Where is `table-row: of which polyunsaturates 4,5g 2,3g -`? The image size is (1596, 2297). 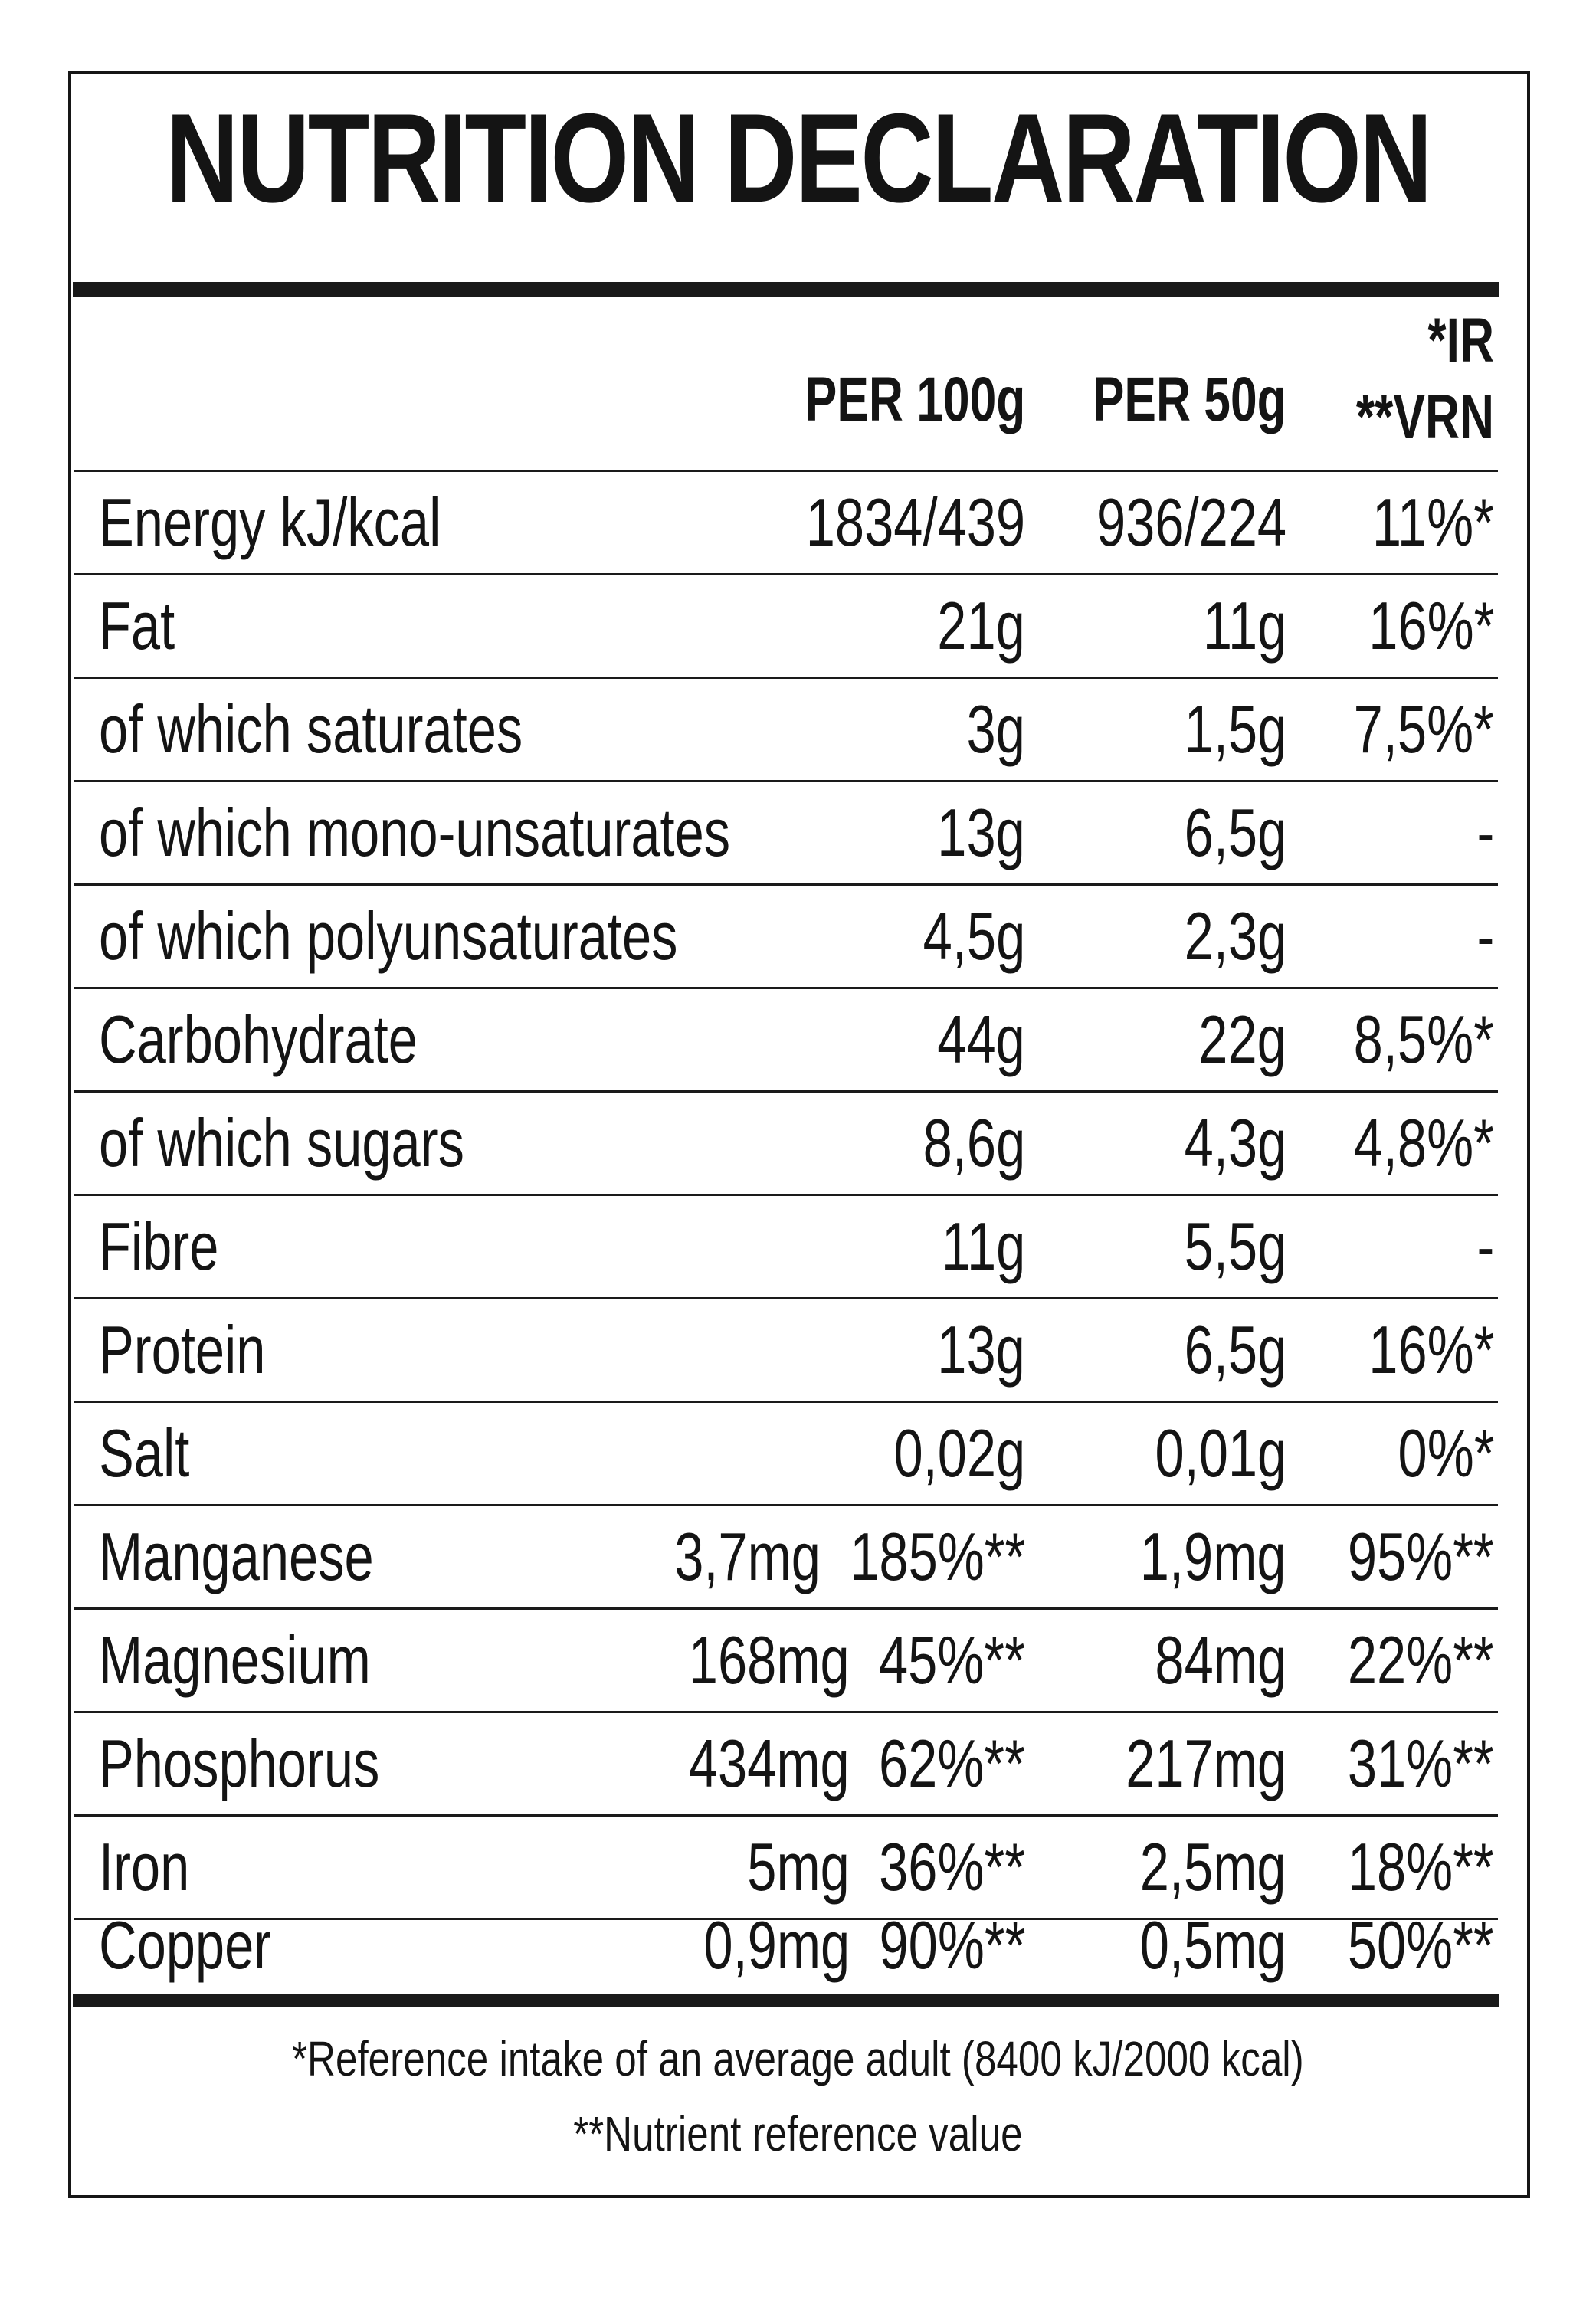
table-row: of which polyunsaturates 4,5g 2,3g - is located at coordinates (786, 937).